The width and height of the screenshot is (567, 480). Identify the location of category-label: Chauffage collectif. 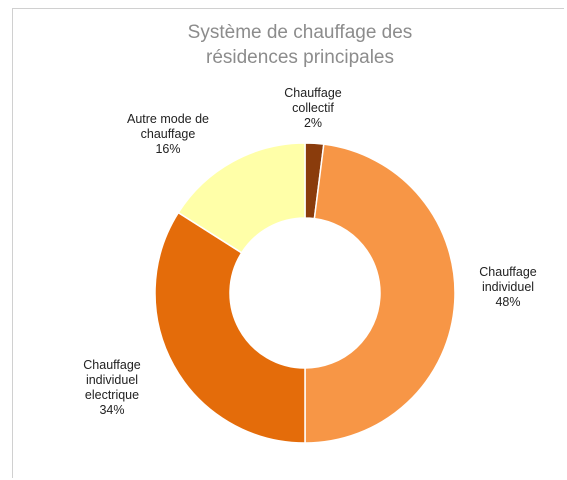
(313, 100).